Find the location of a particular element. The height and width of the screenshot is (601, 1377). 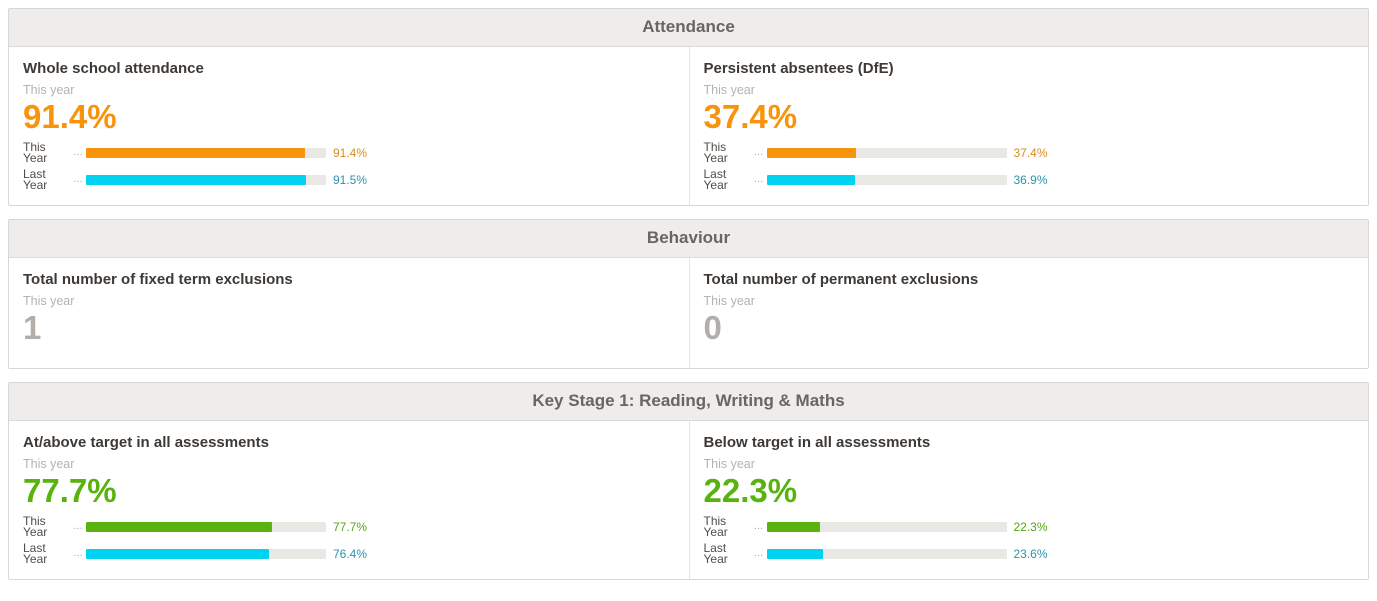

kpi-headline-value: 77.7% is located at coordinates (70, 490).